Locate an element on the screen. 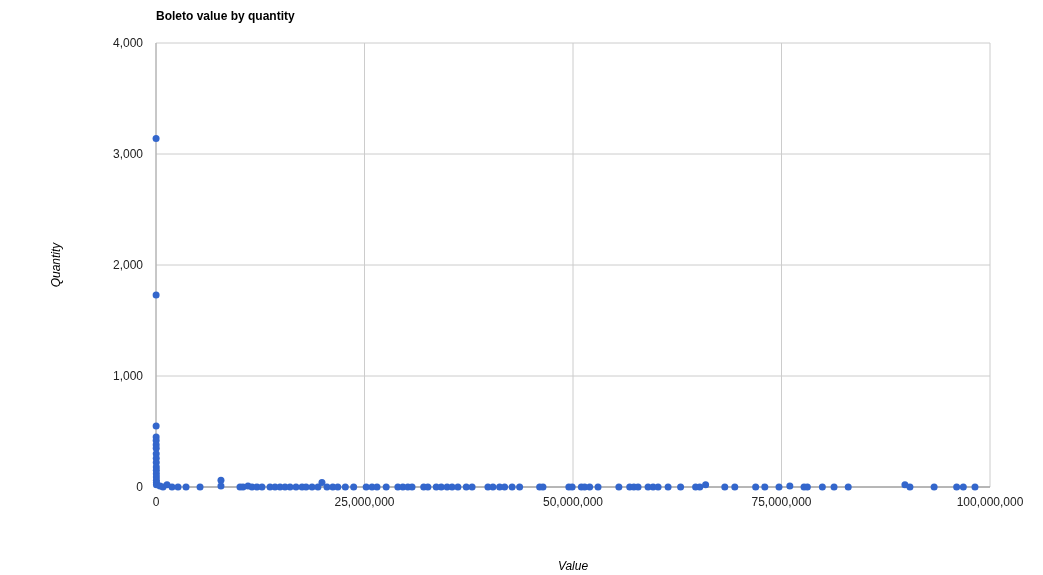 This screenshot has width=1043, height=575. x-tick-label: 0 is located at coordinates (156, 502).